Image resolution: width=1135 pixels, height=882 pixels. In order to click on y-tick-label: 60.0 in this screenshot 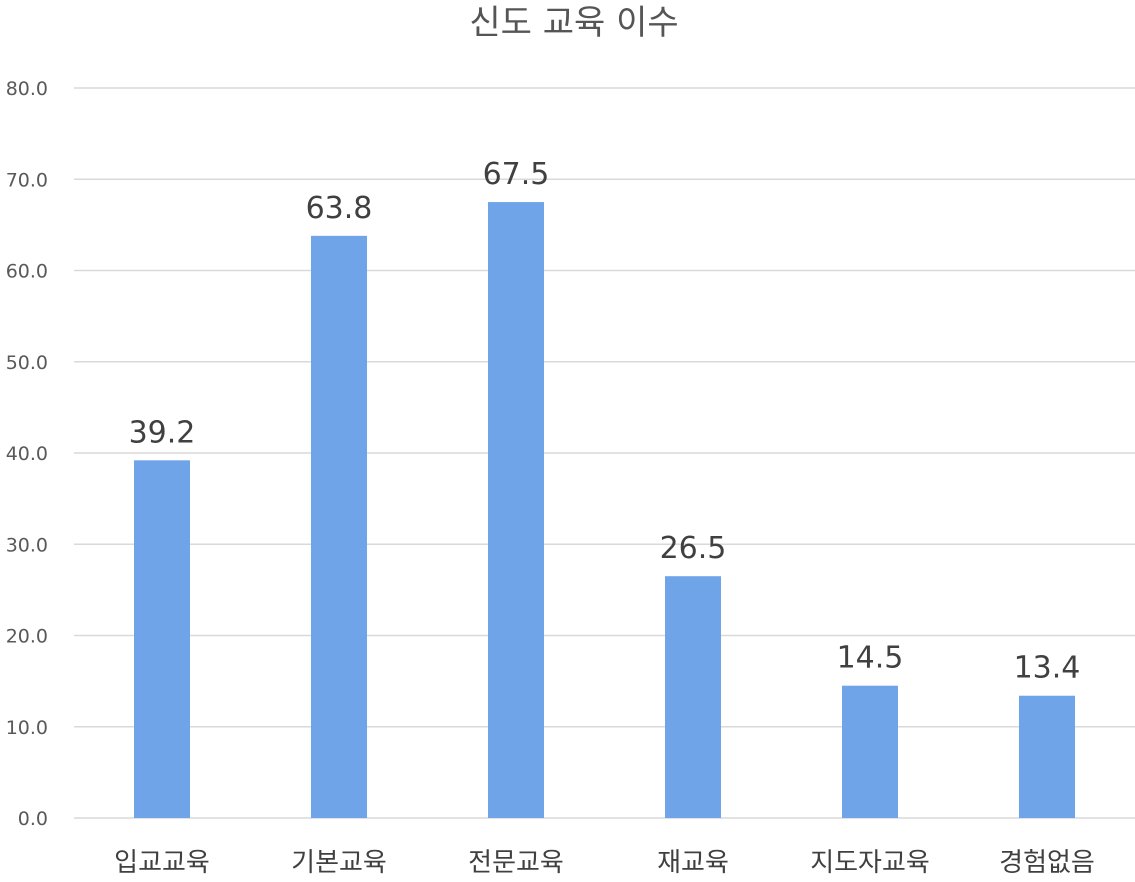, I will do `click(27, 272)`.